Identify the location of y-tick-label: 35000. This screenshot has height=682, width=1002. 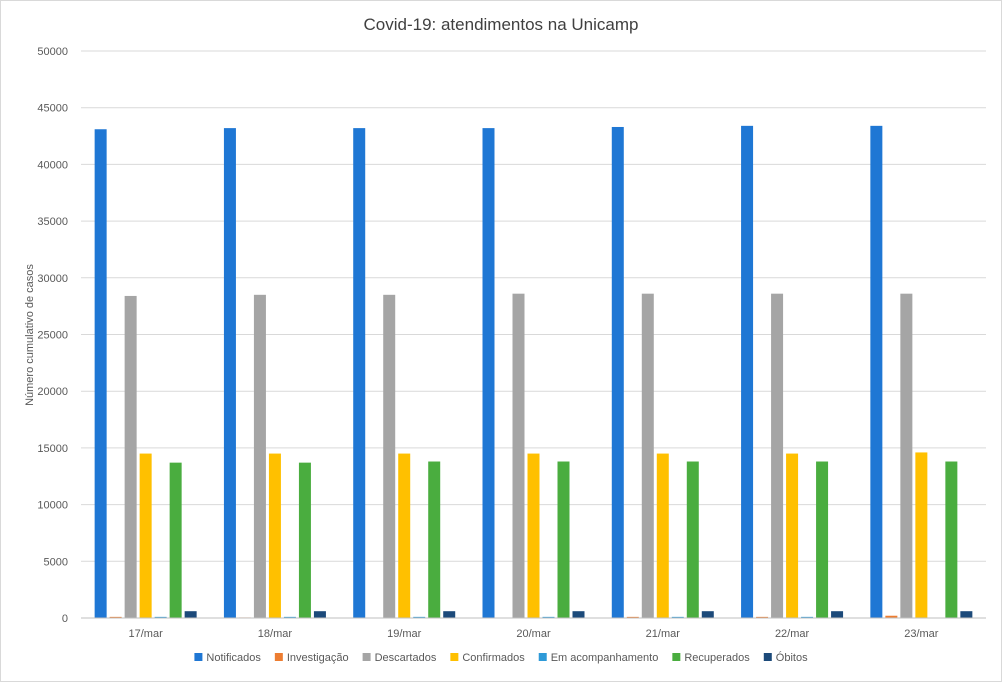
(52, 222).